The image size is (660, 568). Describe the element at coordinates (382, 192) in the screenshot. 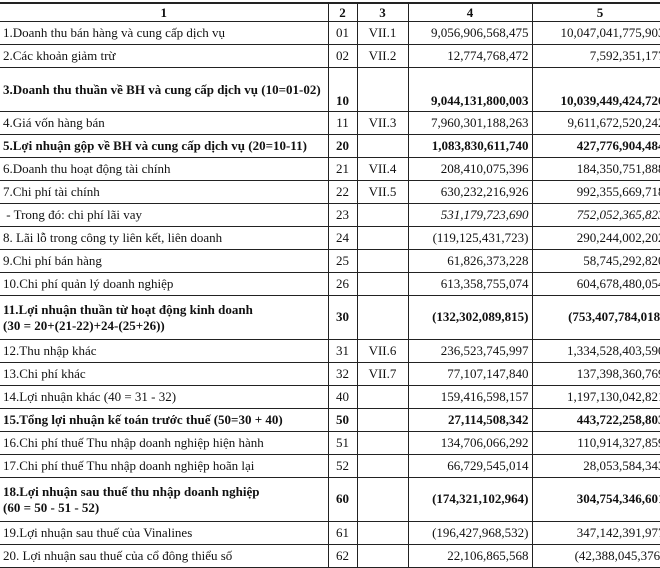

I see `row-note: VII.5` at that location.